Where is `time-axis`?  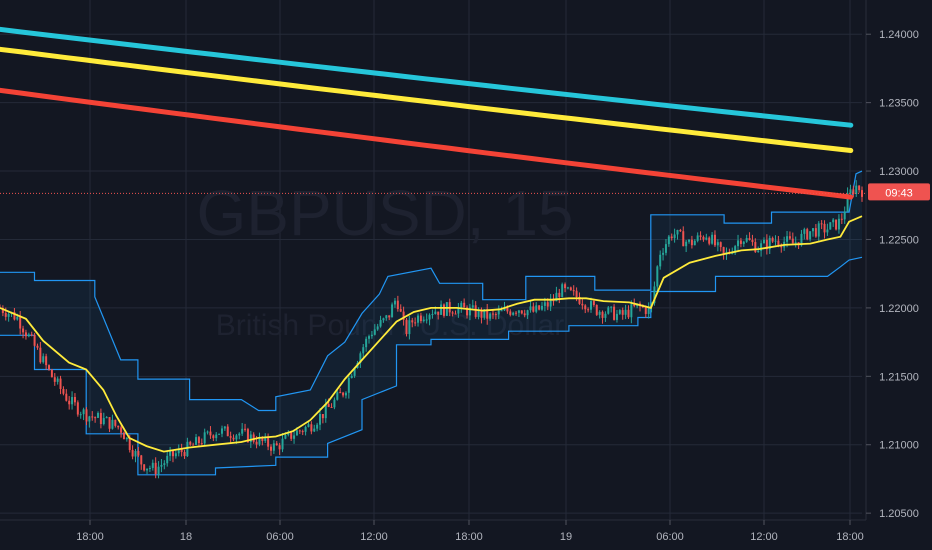 time-axis is located at coordinates (466, 535).